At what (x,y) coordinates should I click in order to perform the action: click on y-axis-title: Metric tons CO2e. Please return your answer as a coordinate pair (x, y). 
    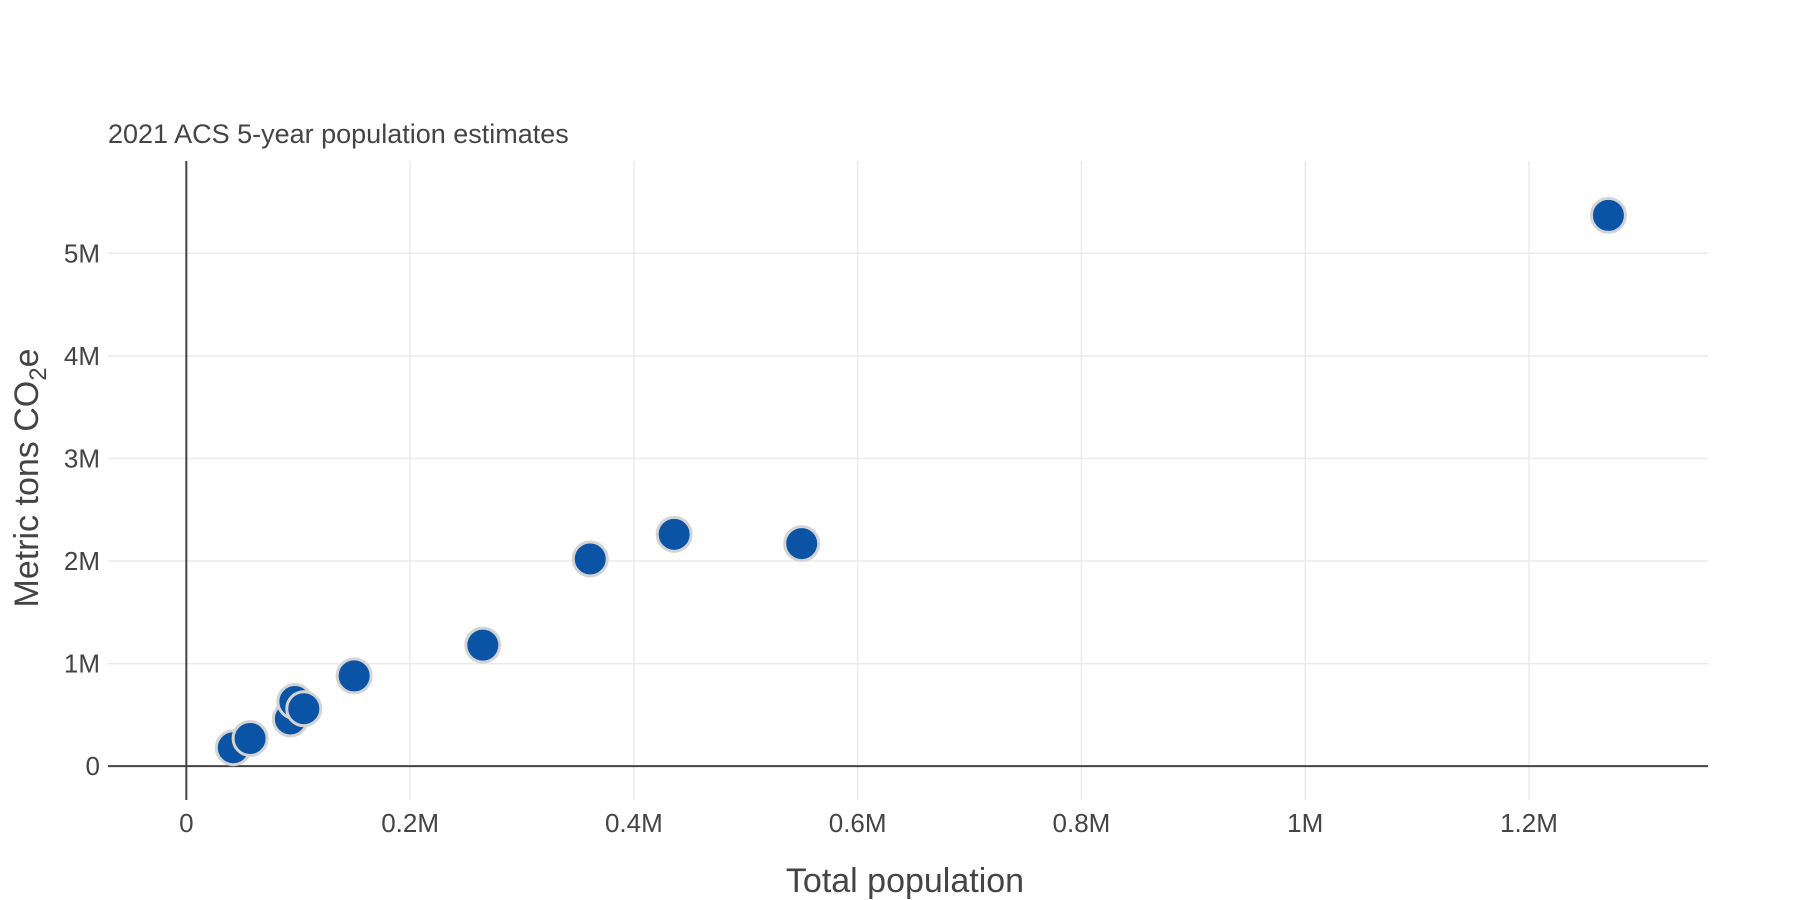
    Looking at the image, I should click on (30, 478).